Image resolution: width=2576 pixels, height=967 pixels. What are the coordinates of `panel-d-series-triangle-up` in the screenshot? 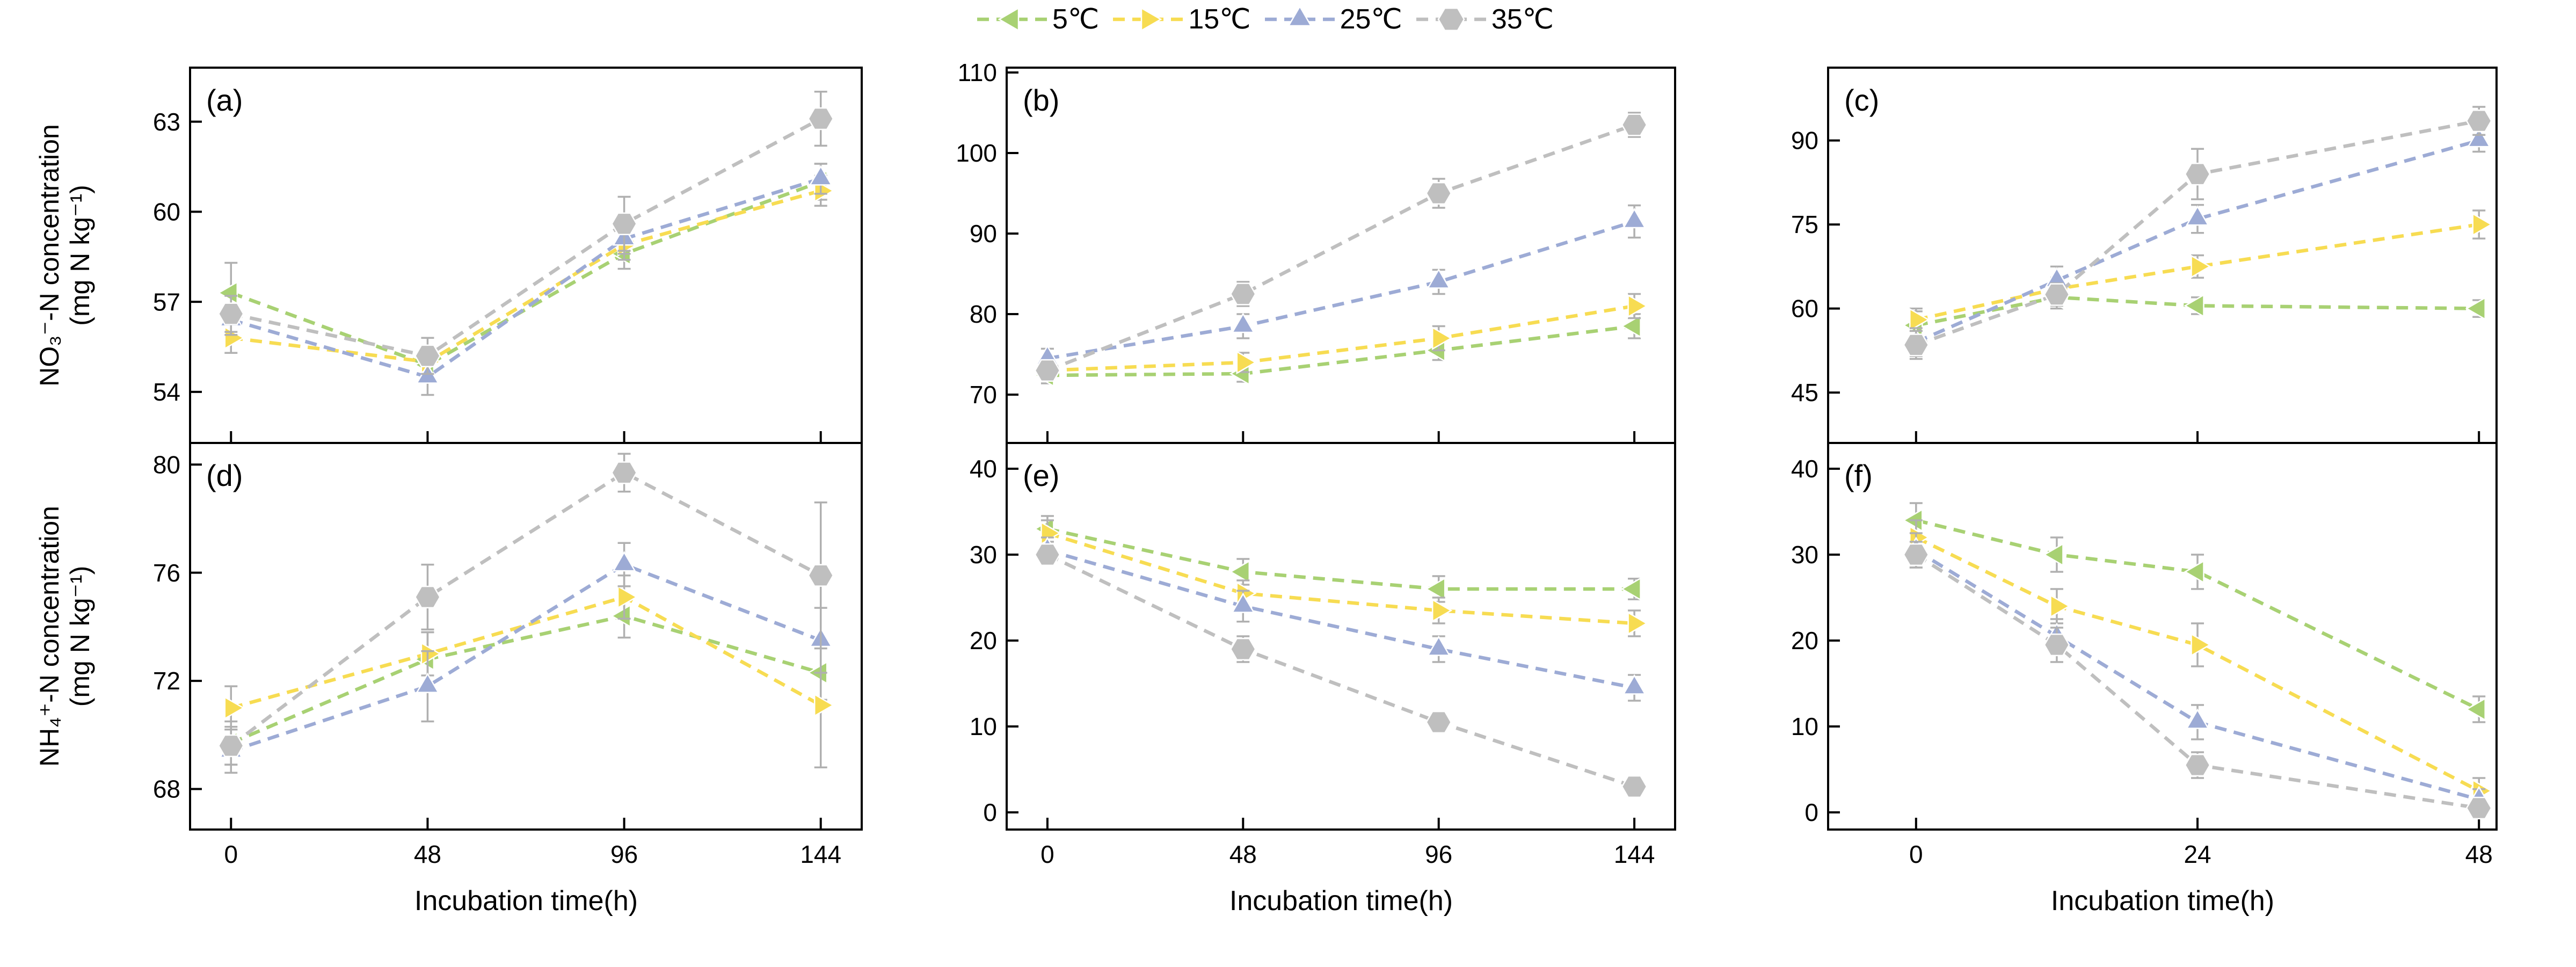 It's located at (526, 658).